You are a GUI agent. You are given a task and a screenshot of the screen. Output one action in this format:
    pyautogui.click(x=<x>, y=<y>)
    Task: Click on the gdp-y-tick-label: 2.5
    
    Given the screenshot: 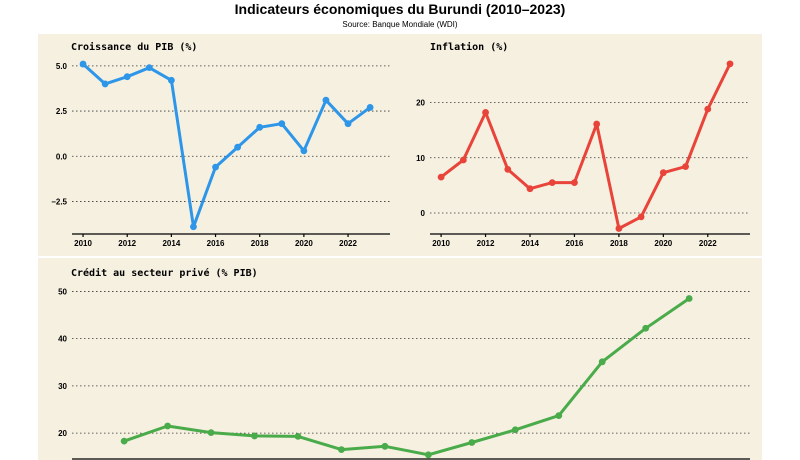 What is the action you would take?
    pyautogui.click(x=62, y=111)
    